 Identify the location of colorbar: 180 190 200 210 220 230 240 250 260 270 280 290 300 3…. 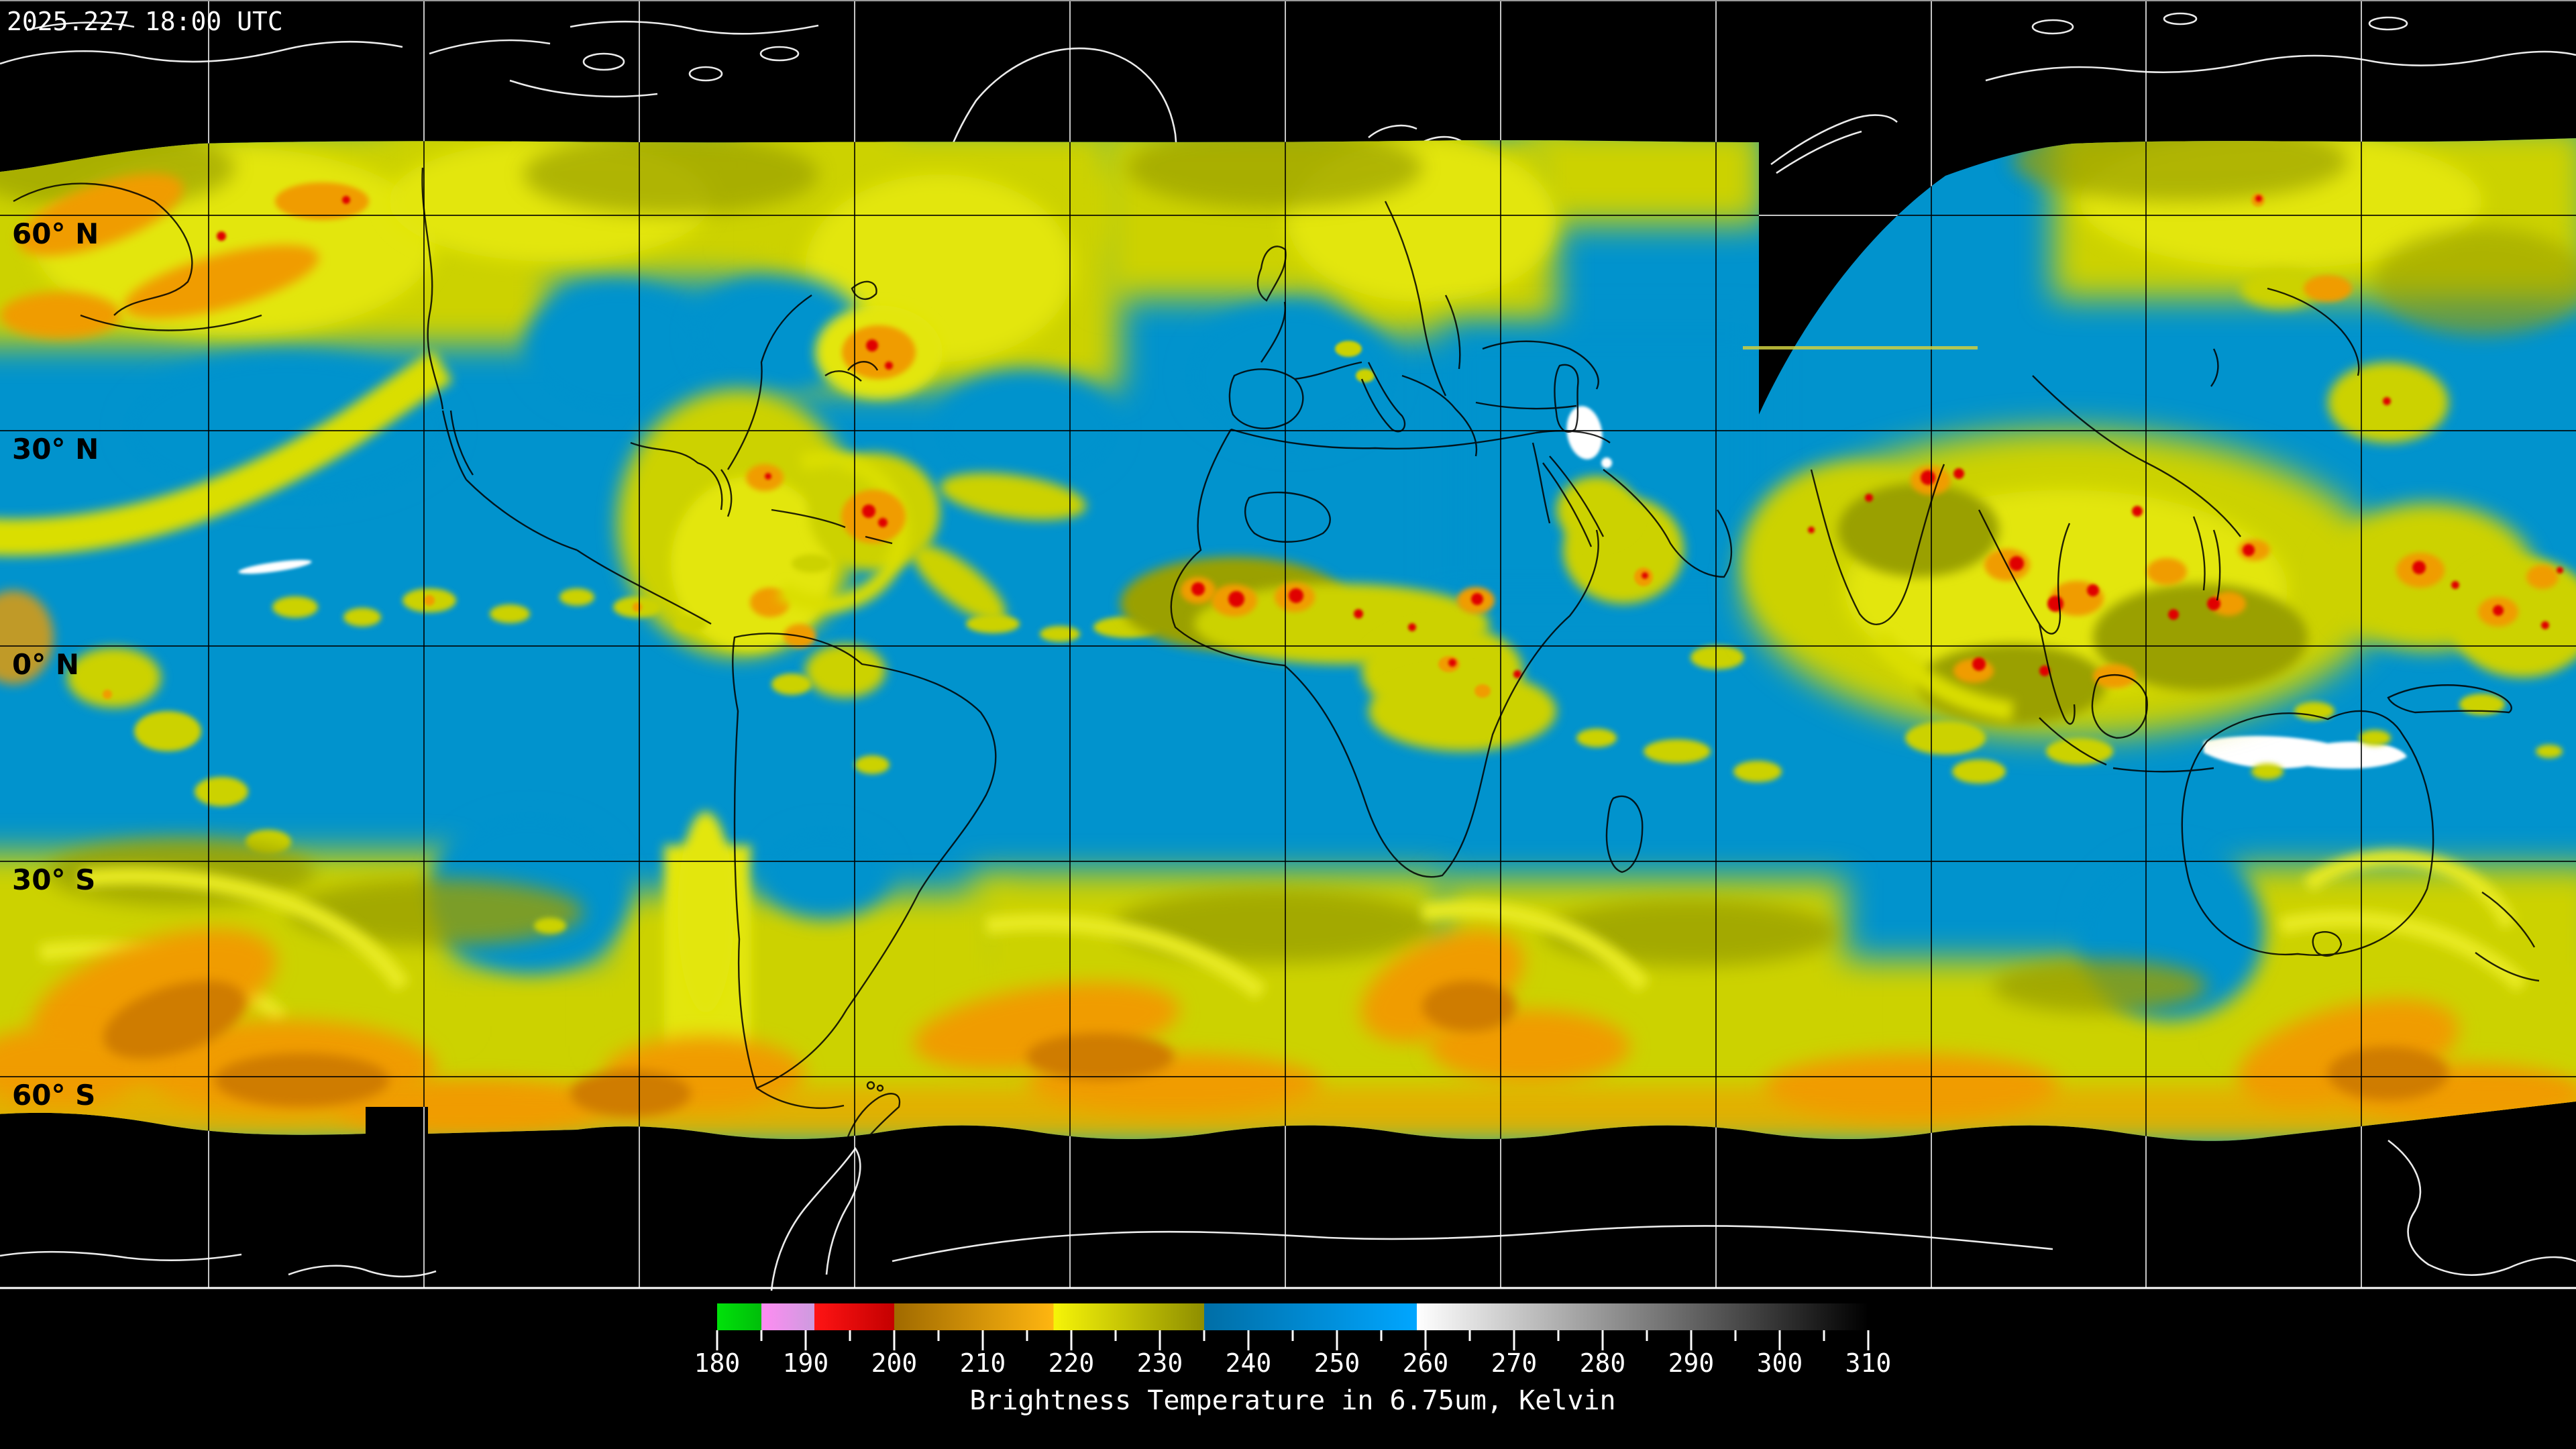
(1293, 1359).